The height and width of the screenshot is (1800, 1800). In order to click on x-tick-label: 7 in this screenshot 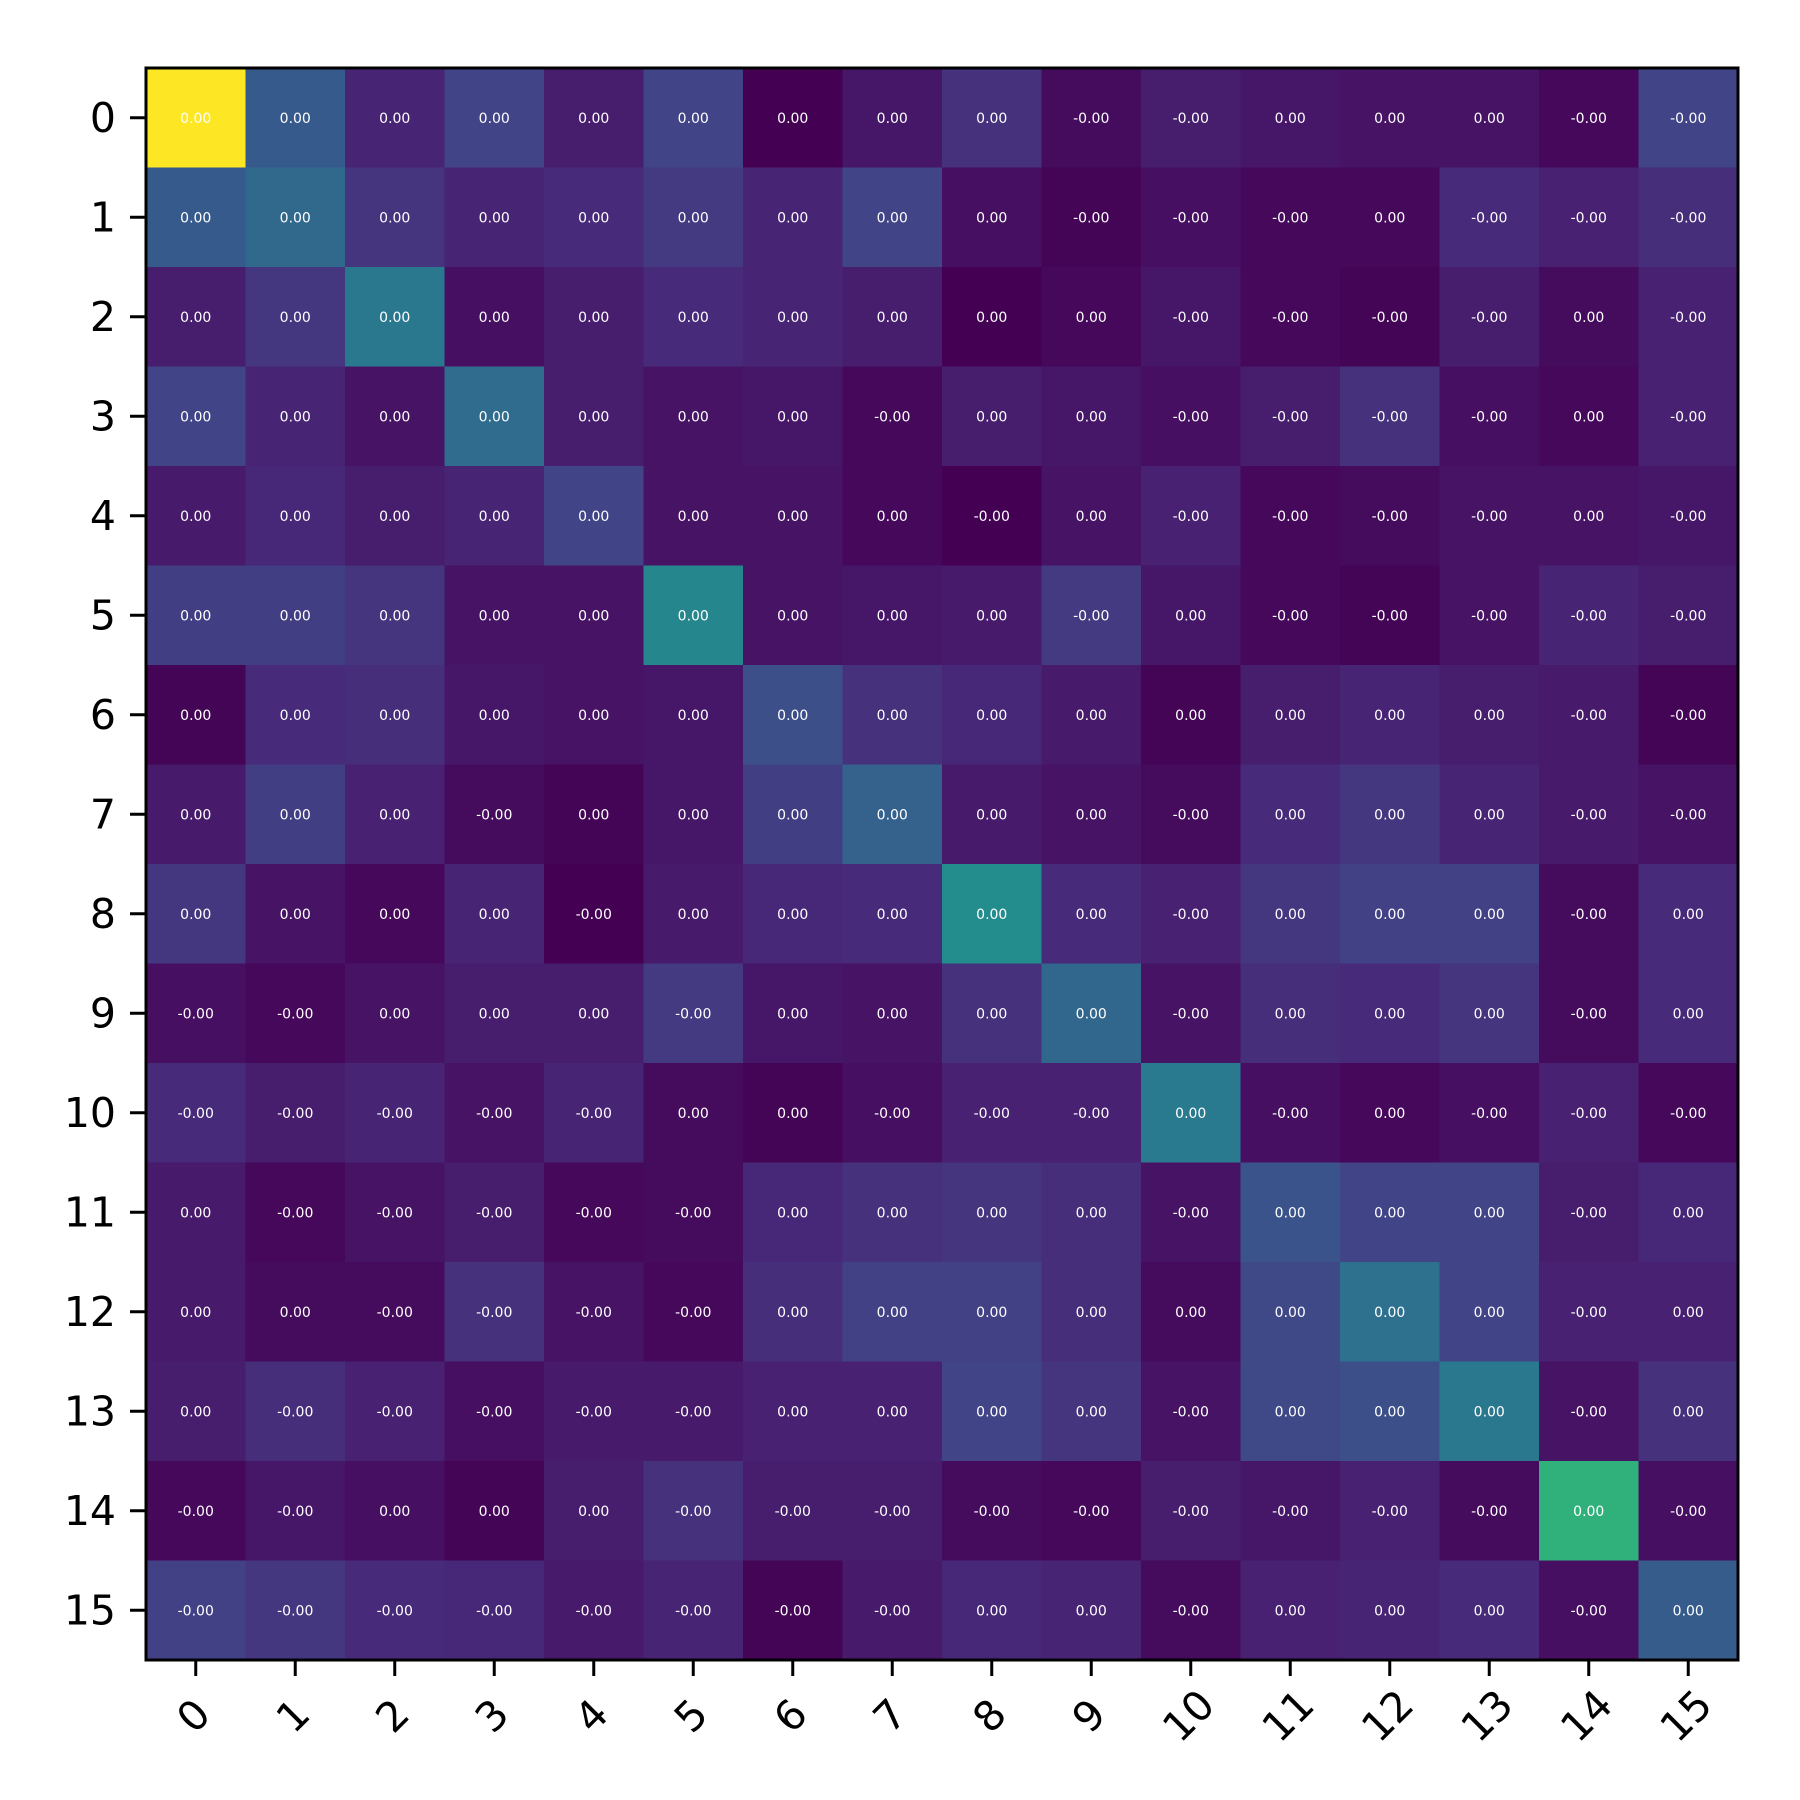, I will do `click(890, 1716)`.